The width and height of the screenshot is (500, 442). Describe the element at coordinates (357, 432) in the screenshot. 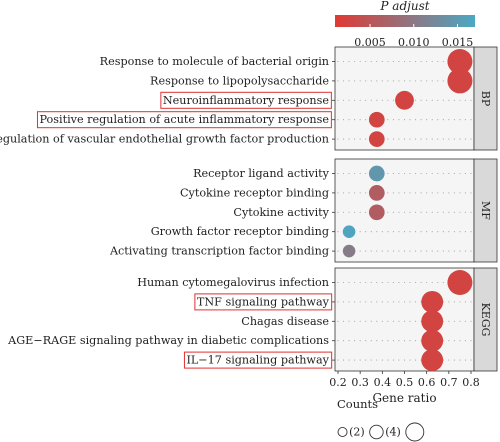

I see `size-legend-label: (2)` at that location.